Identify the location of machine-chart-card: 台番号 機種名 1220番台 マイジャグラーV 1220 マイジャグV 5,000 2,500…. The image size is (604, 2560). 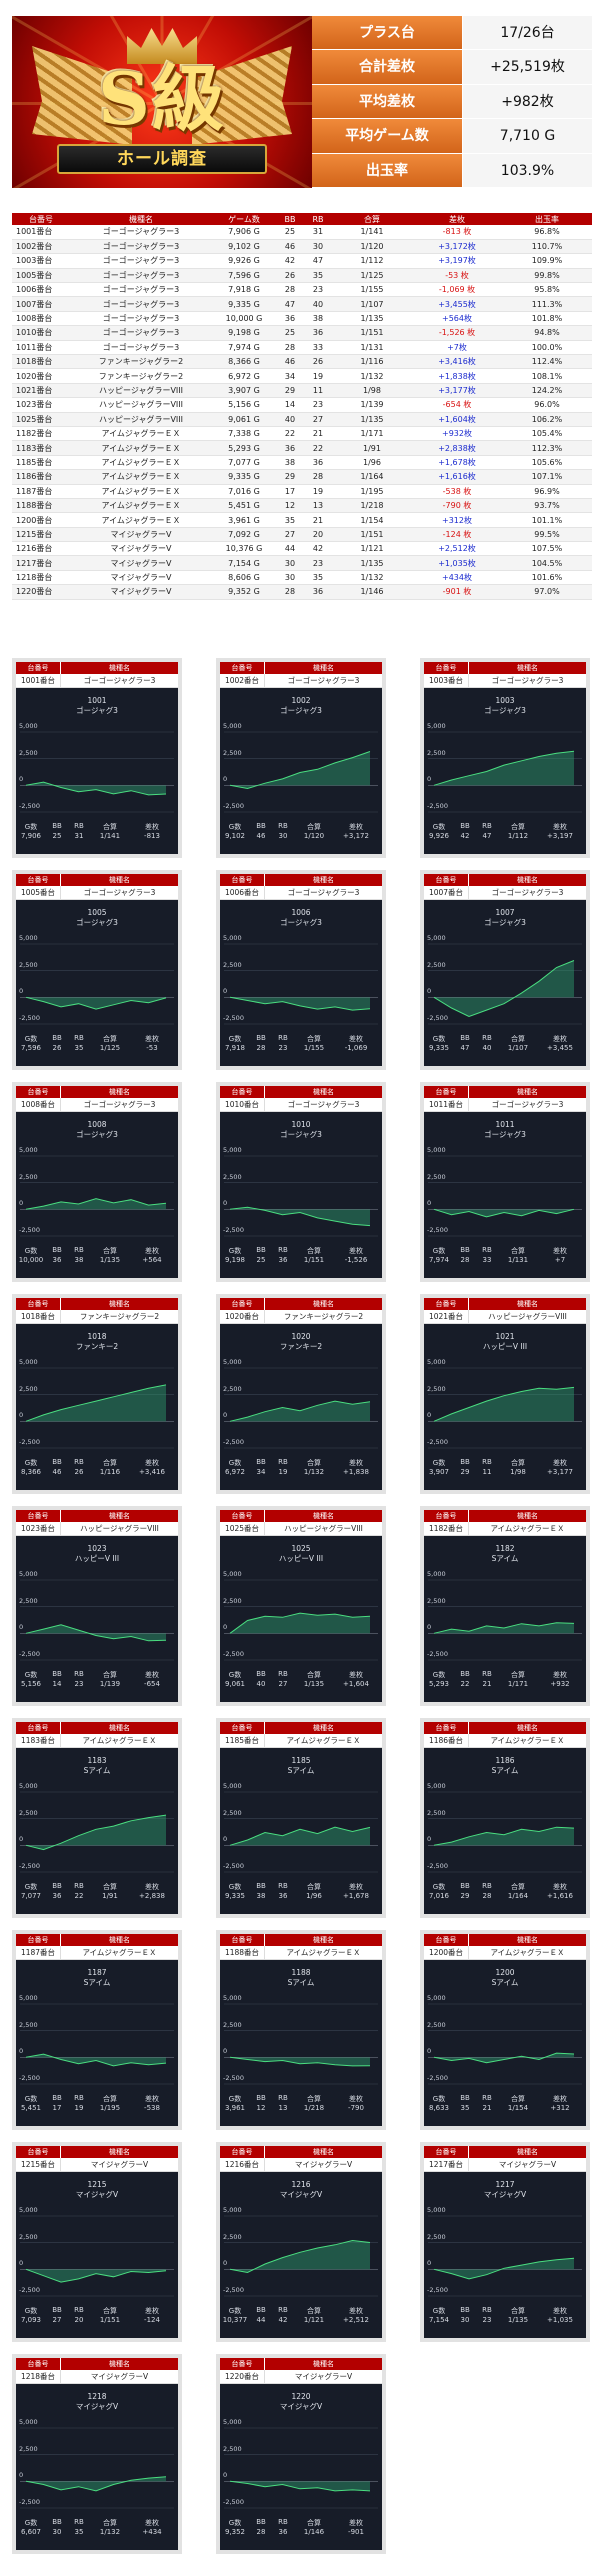
(301, 2454).